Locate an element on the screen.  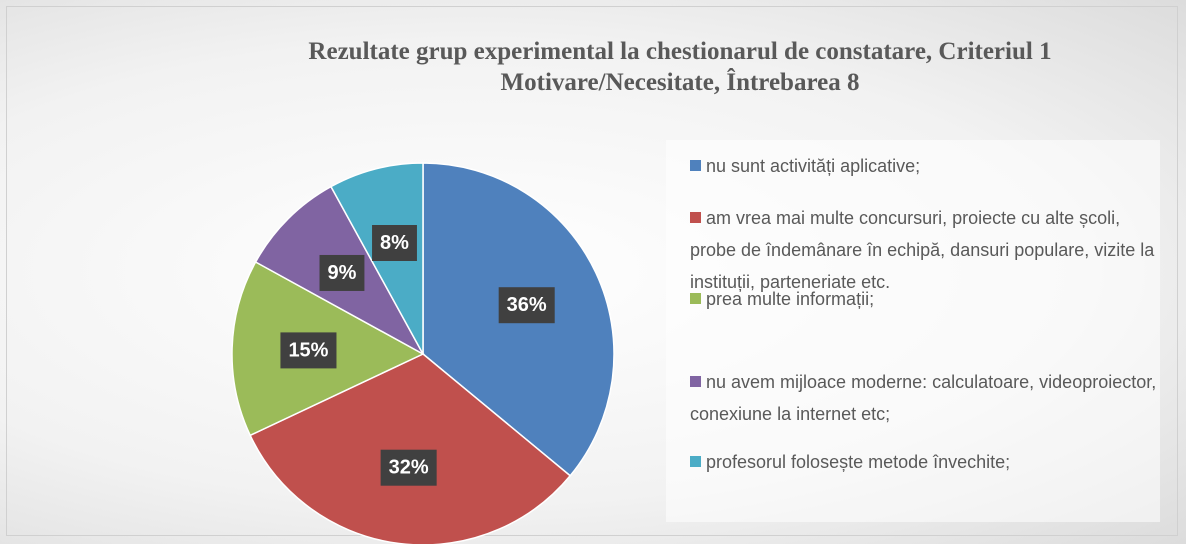
legend-label: nu sunt activități aplicative; is located at coordinates (813, 166).